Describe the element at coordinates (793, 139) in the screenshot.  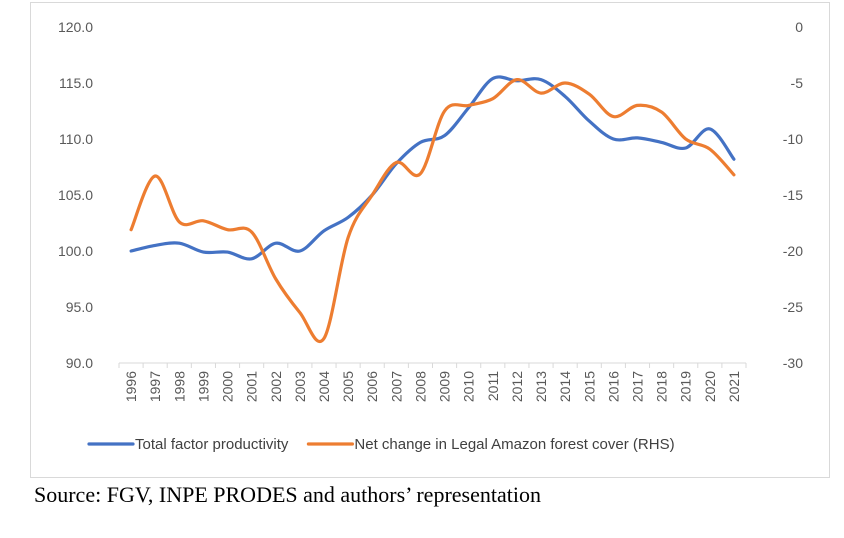
I see `right-y-tick-label: -10` at that location.